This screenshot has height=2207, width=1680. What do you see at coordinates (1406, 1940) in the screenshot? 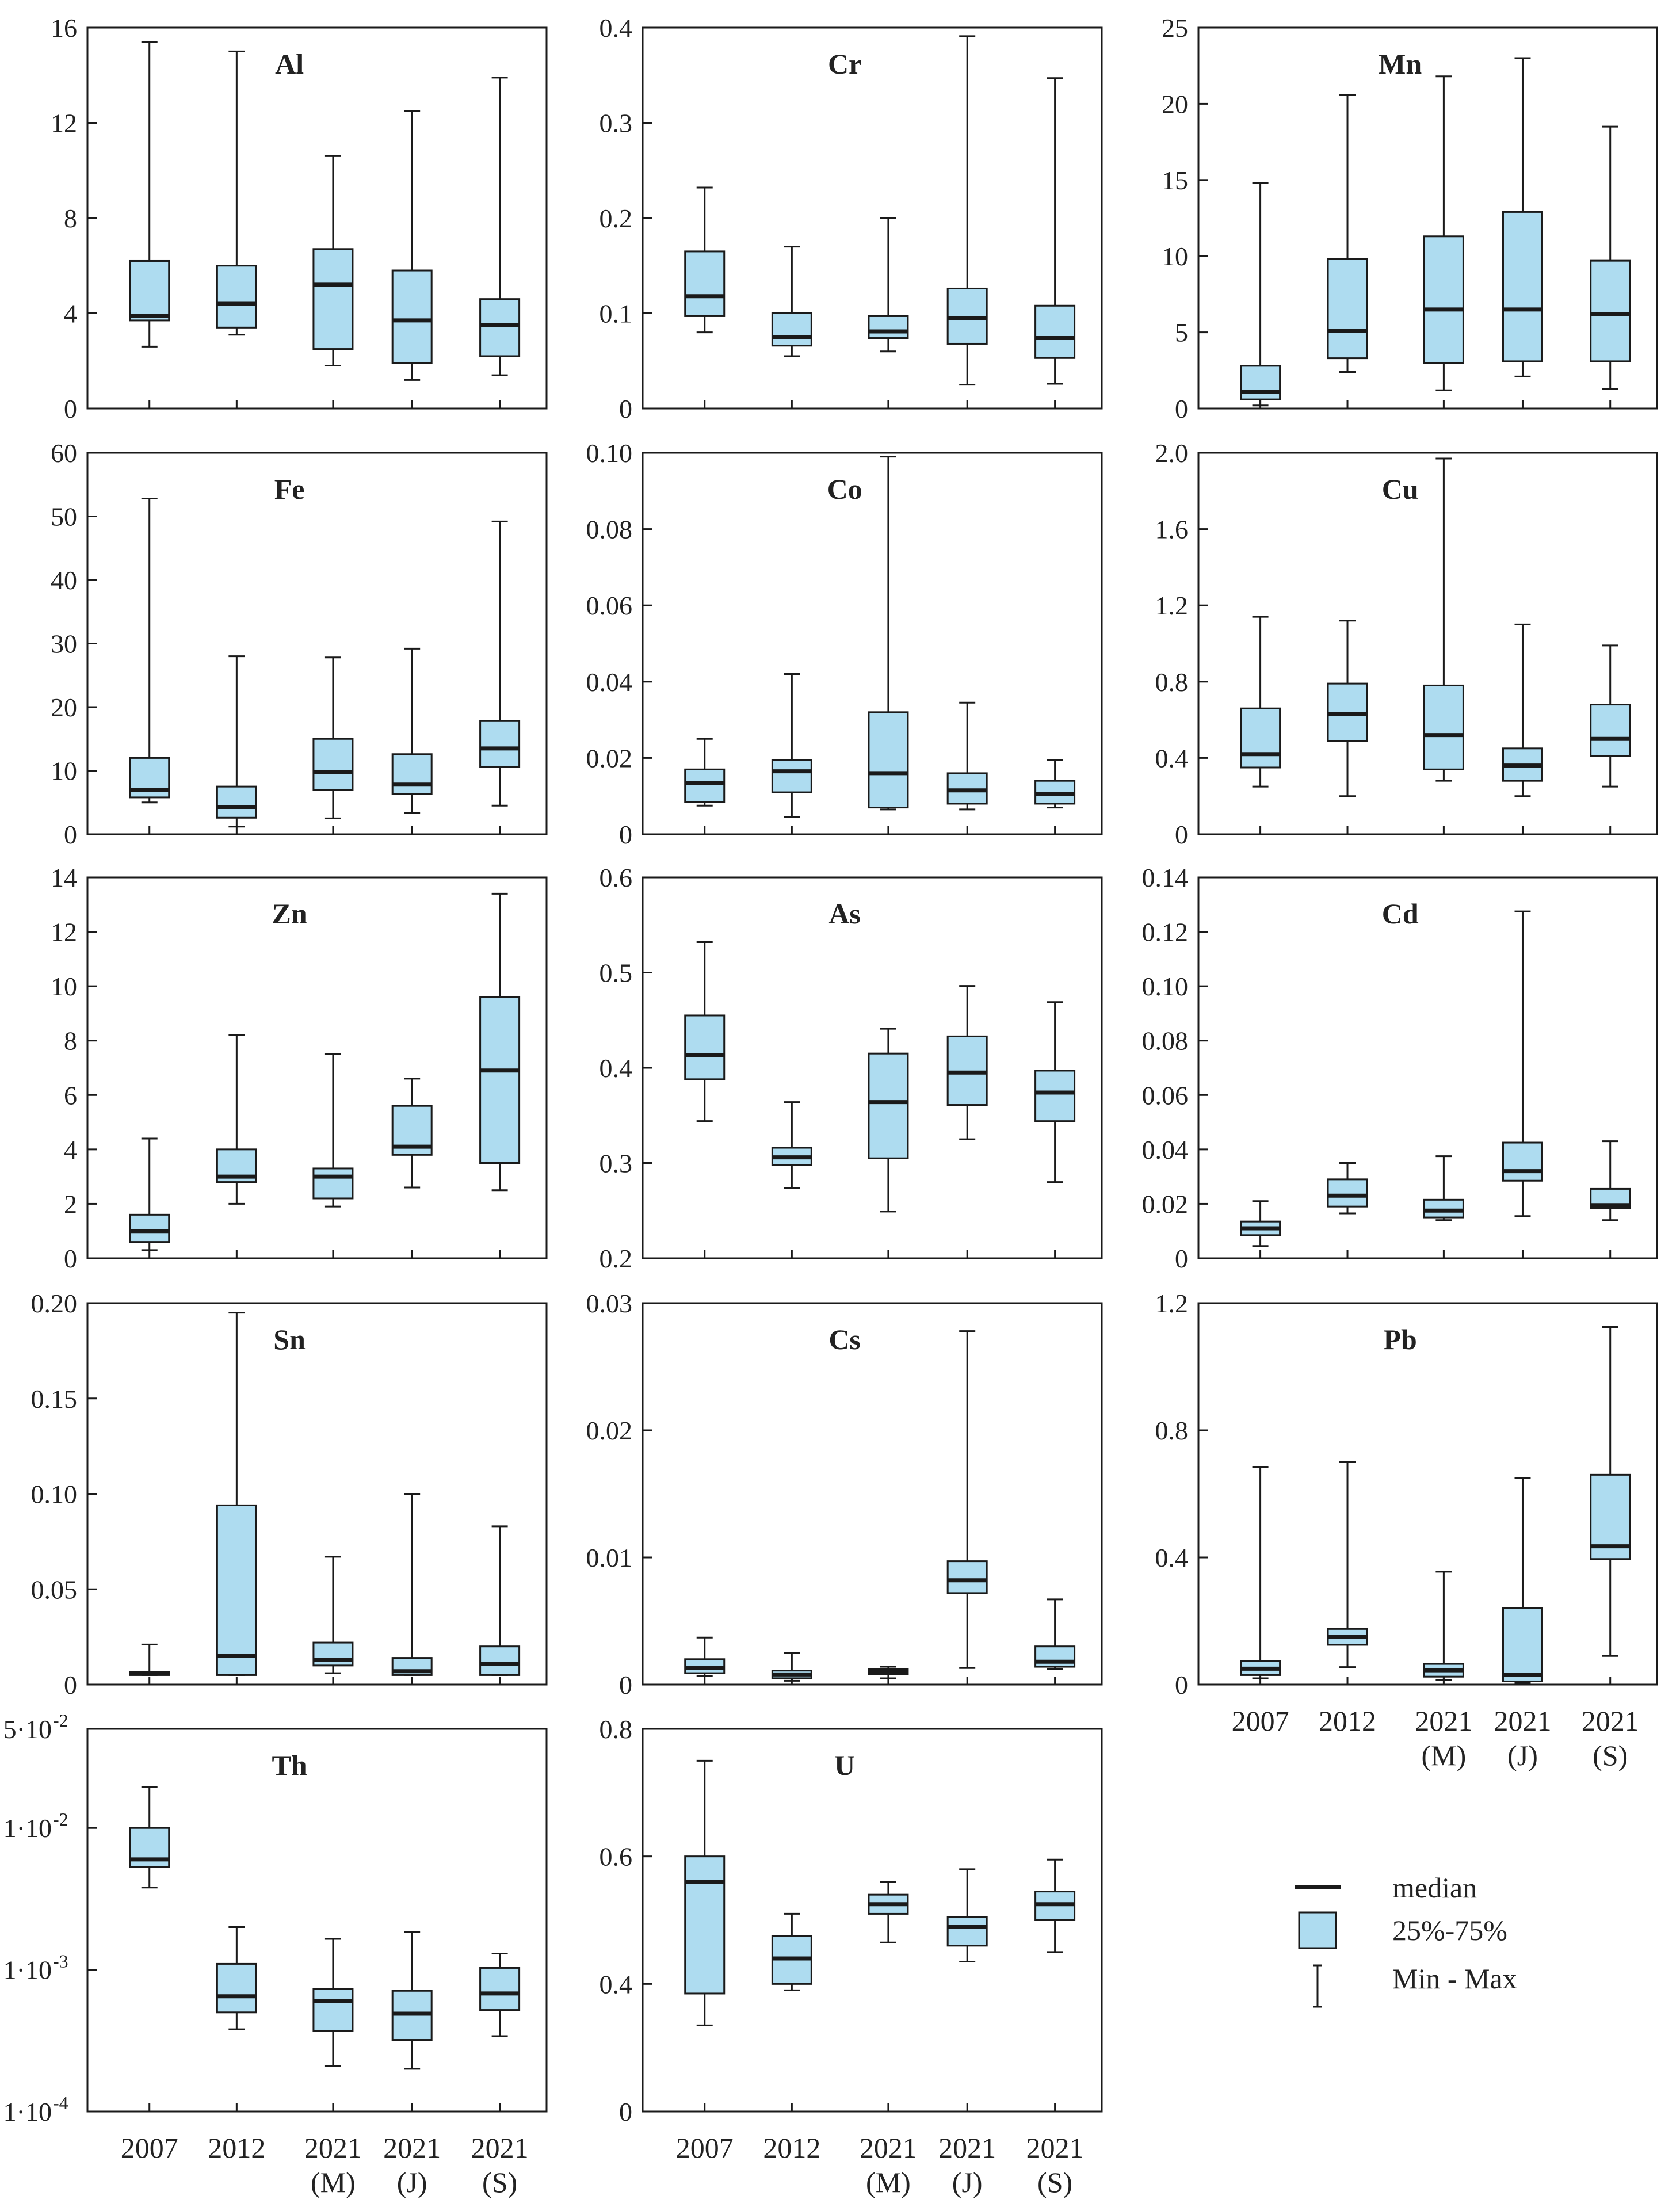
I see `legend: median 25%-75% Min - Max` at bounding box center [1406, 1940].